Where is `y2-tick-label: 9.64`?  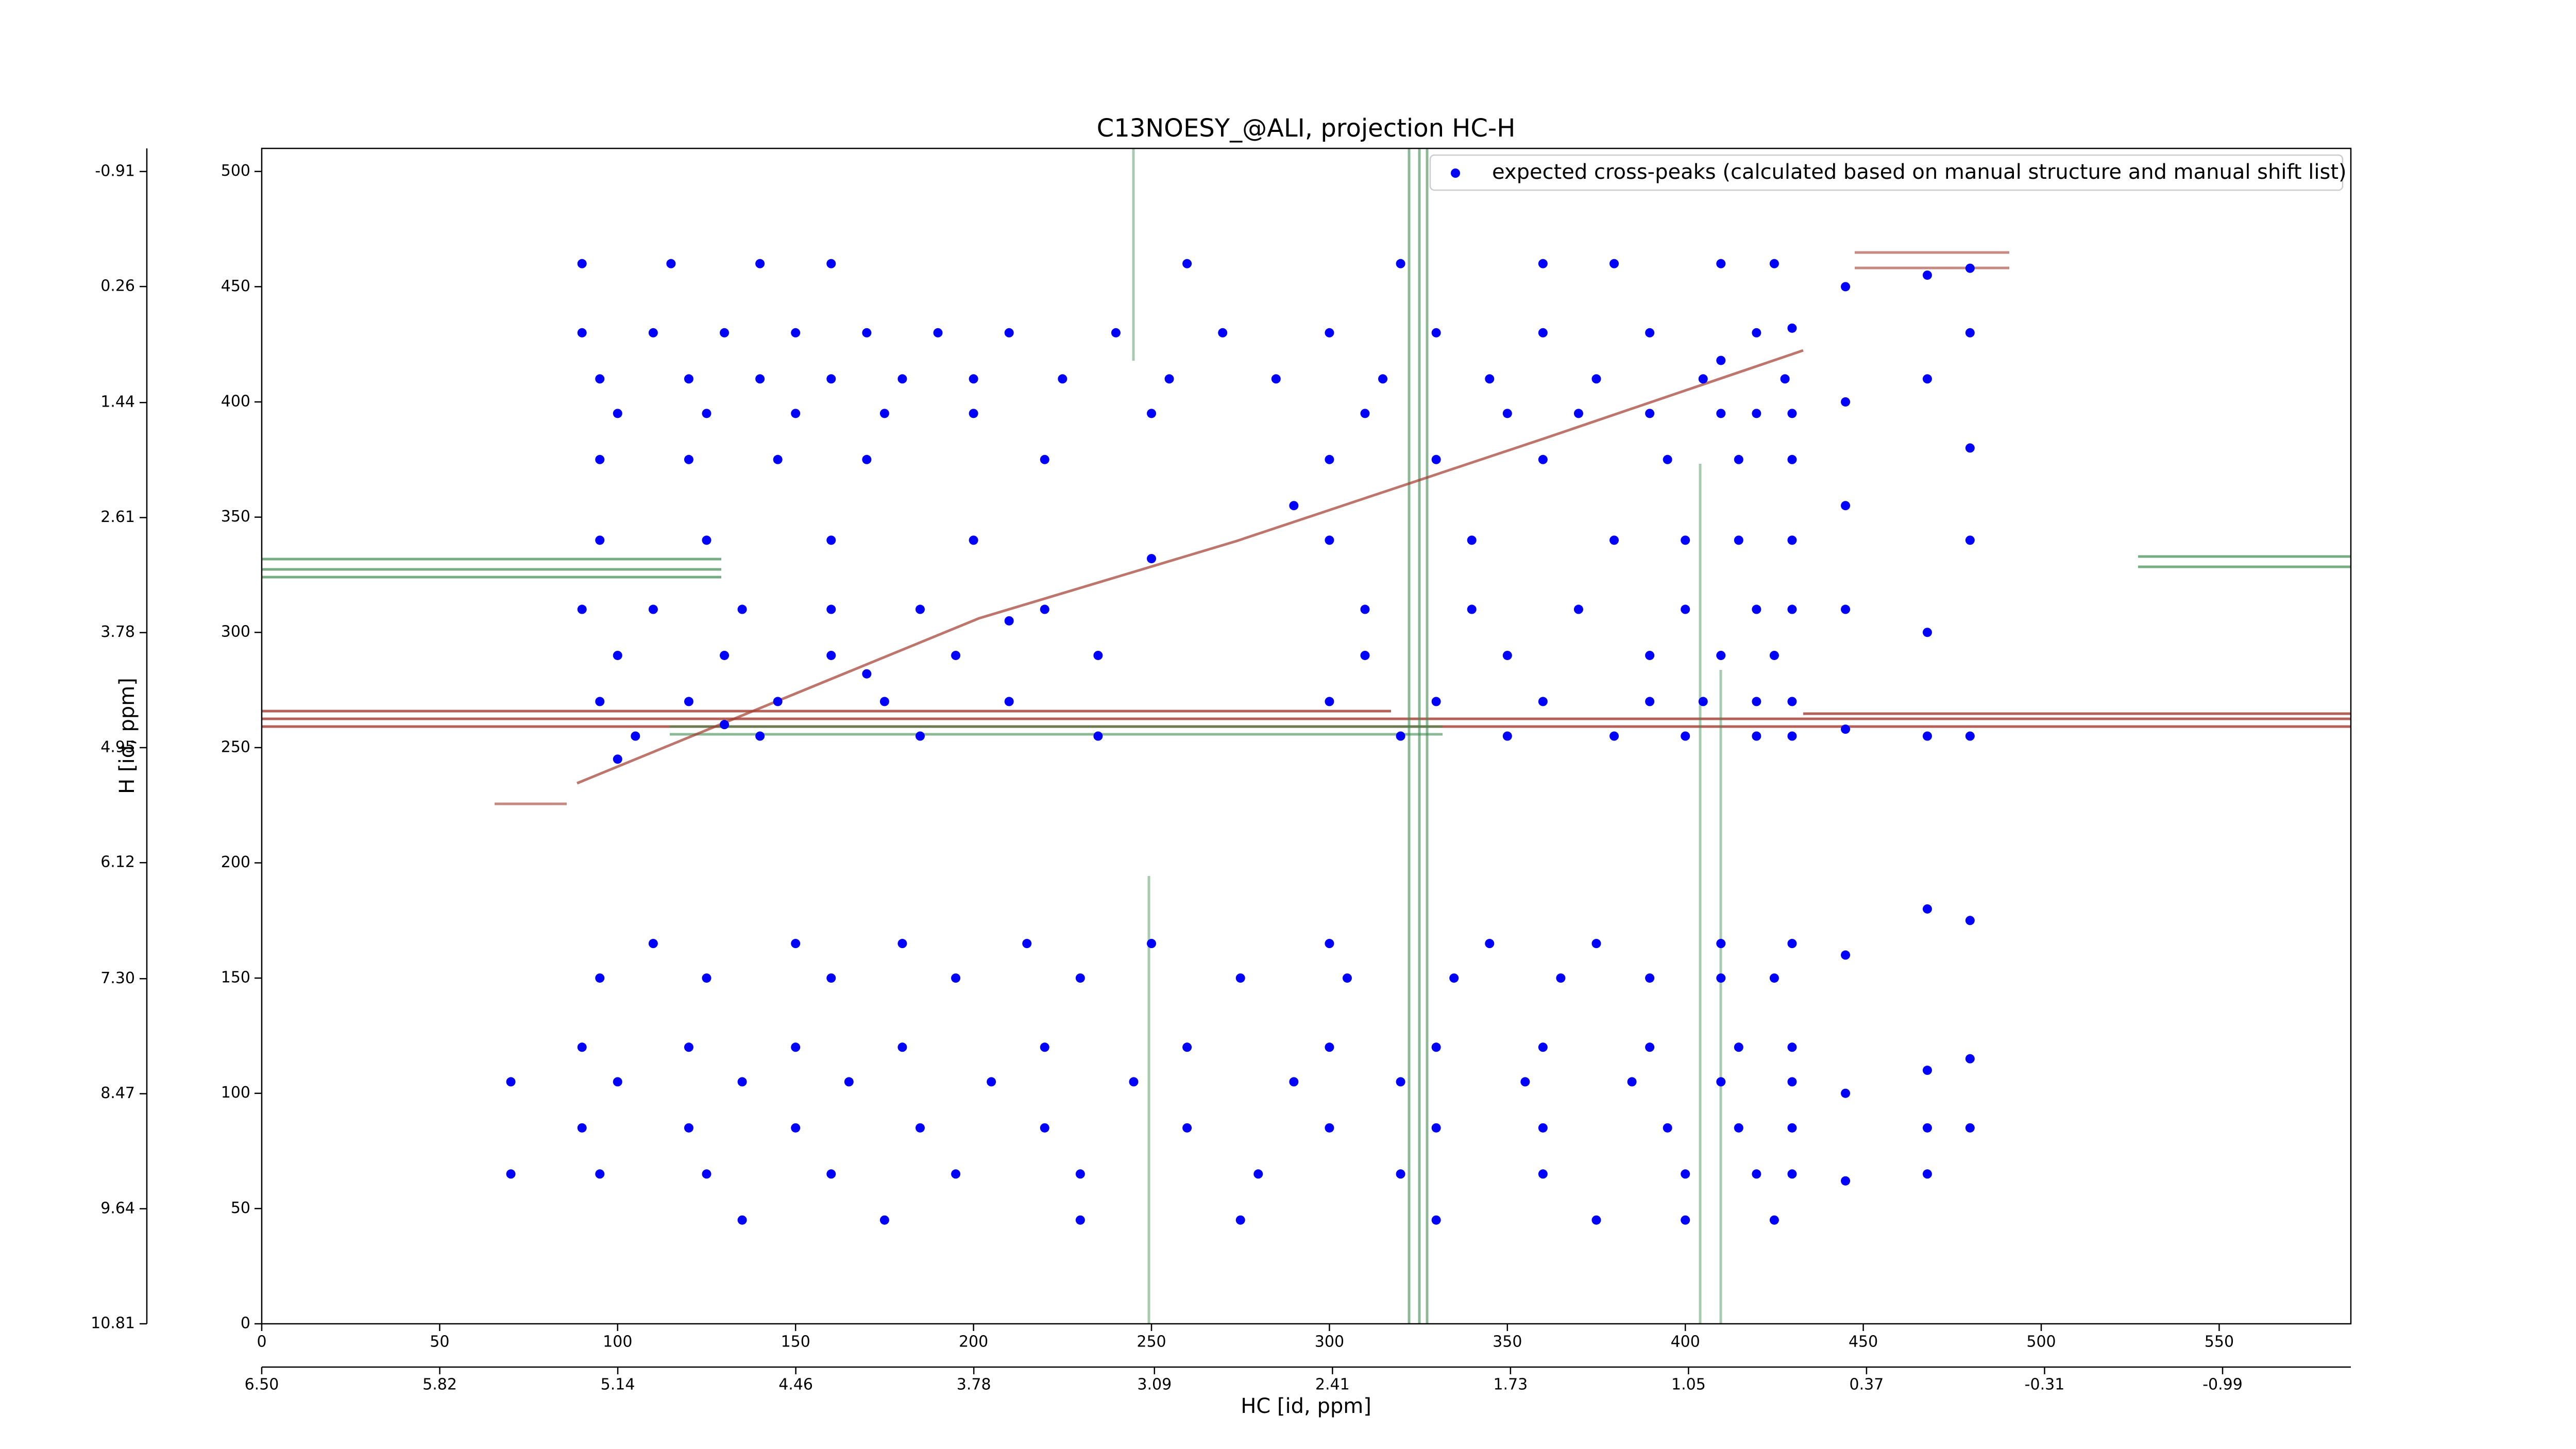 y2-tick-label: 9.64 is located at coordinates (117, 1208).